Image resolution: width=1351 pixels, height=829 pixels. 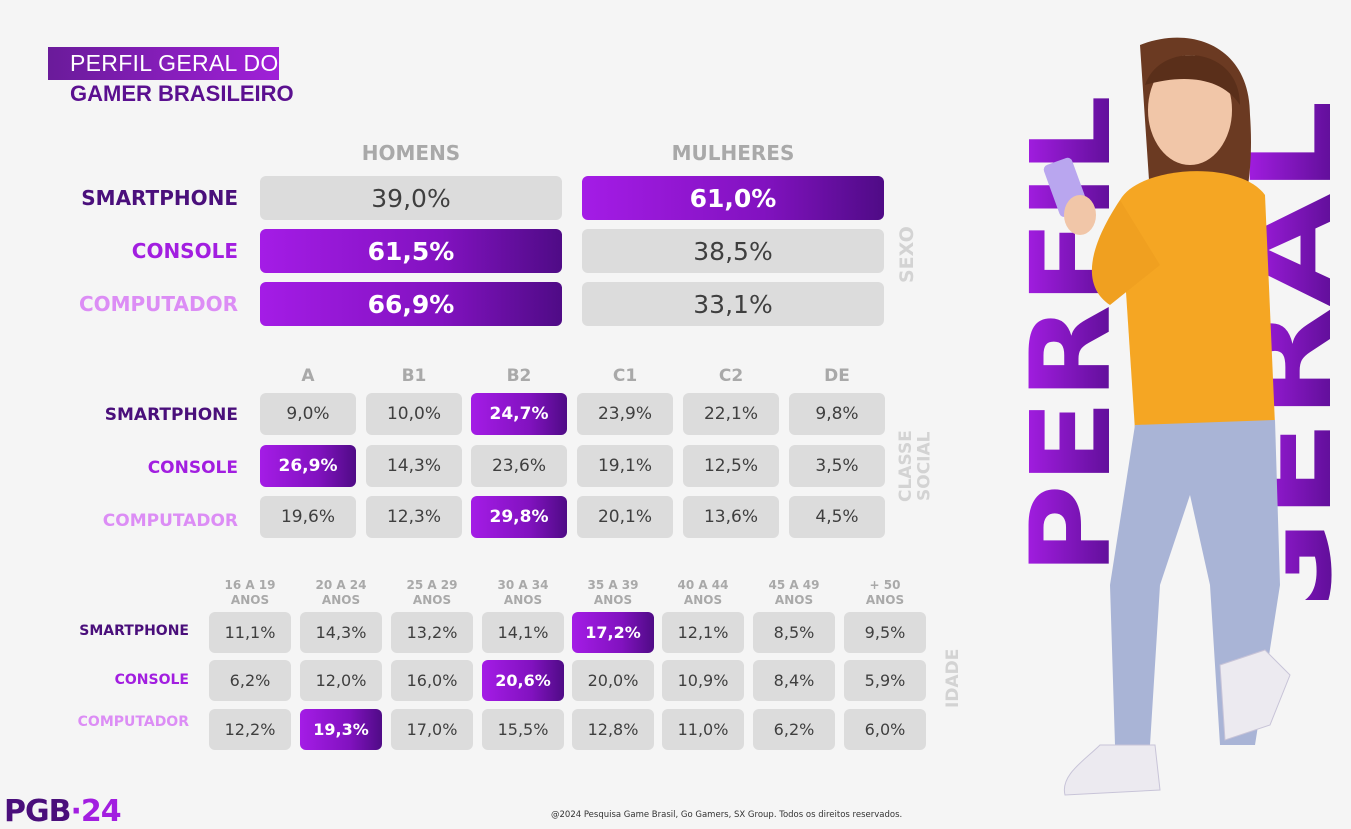 I want to click on idade-cell: 16,0%, so click(x=432, y=680).